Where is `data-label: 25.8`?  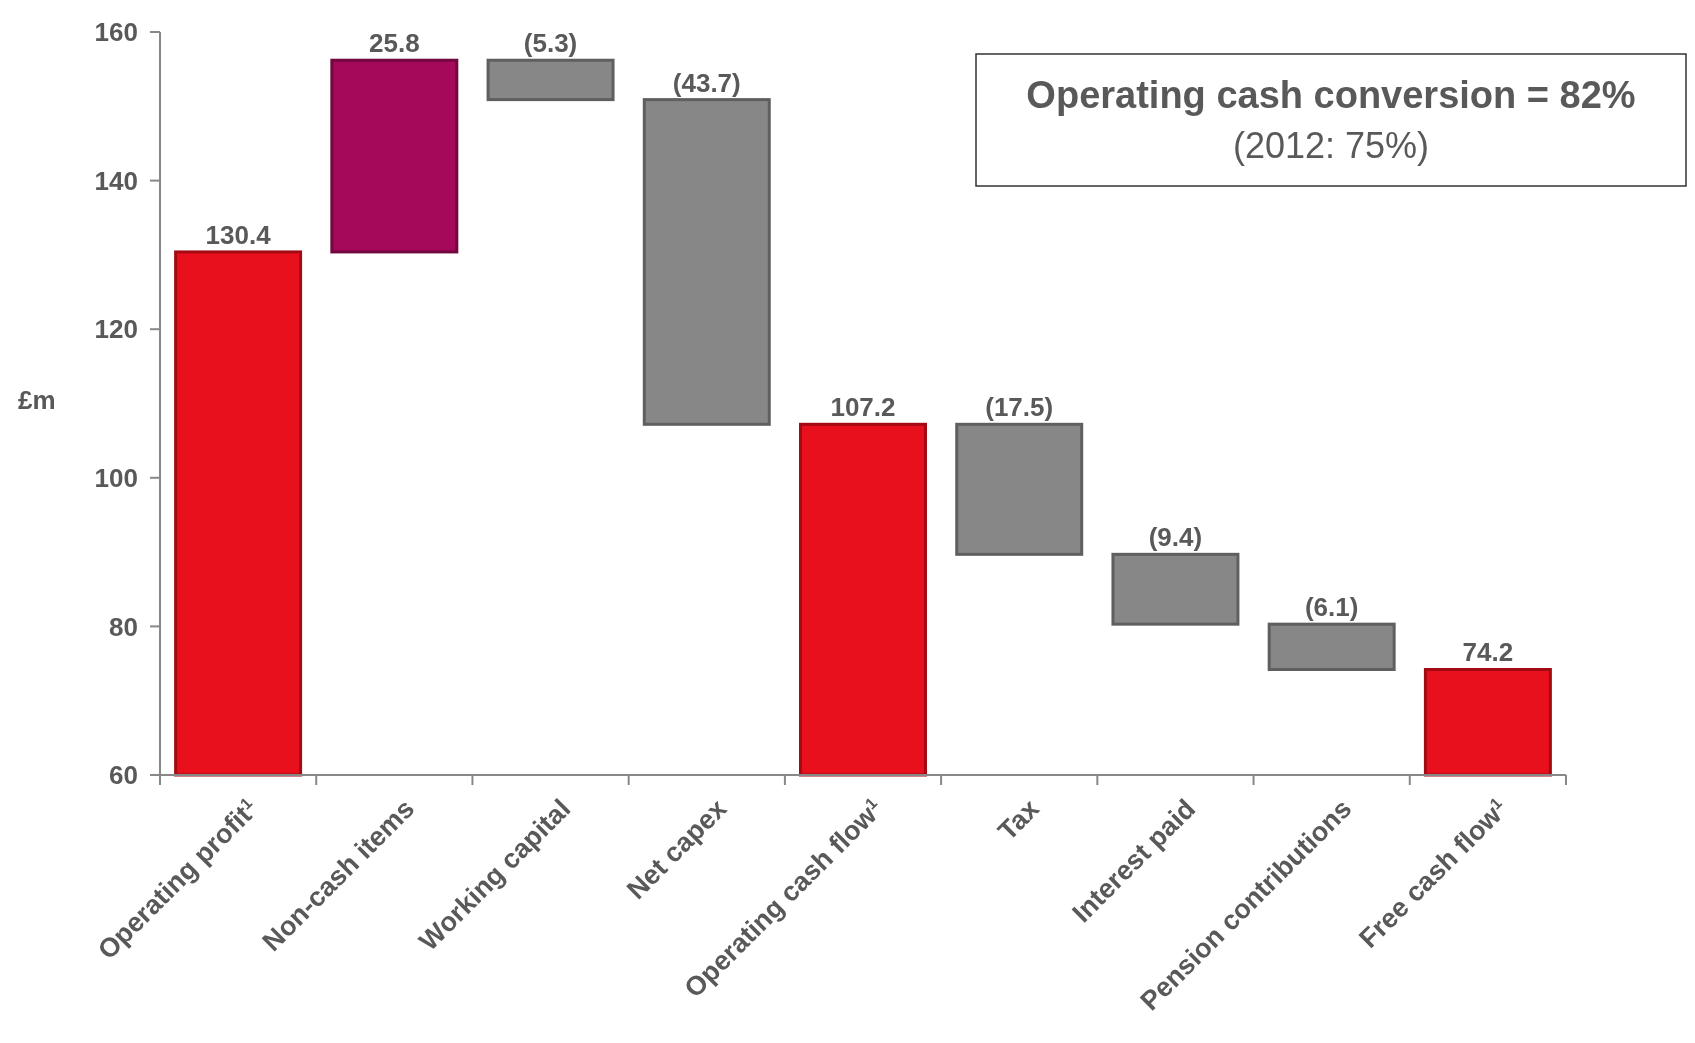
data-label: 25.8 is located at coordinates (394, 43).